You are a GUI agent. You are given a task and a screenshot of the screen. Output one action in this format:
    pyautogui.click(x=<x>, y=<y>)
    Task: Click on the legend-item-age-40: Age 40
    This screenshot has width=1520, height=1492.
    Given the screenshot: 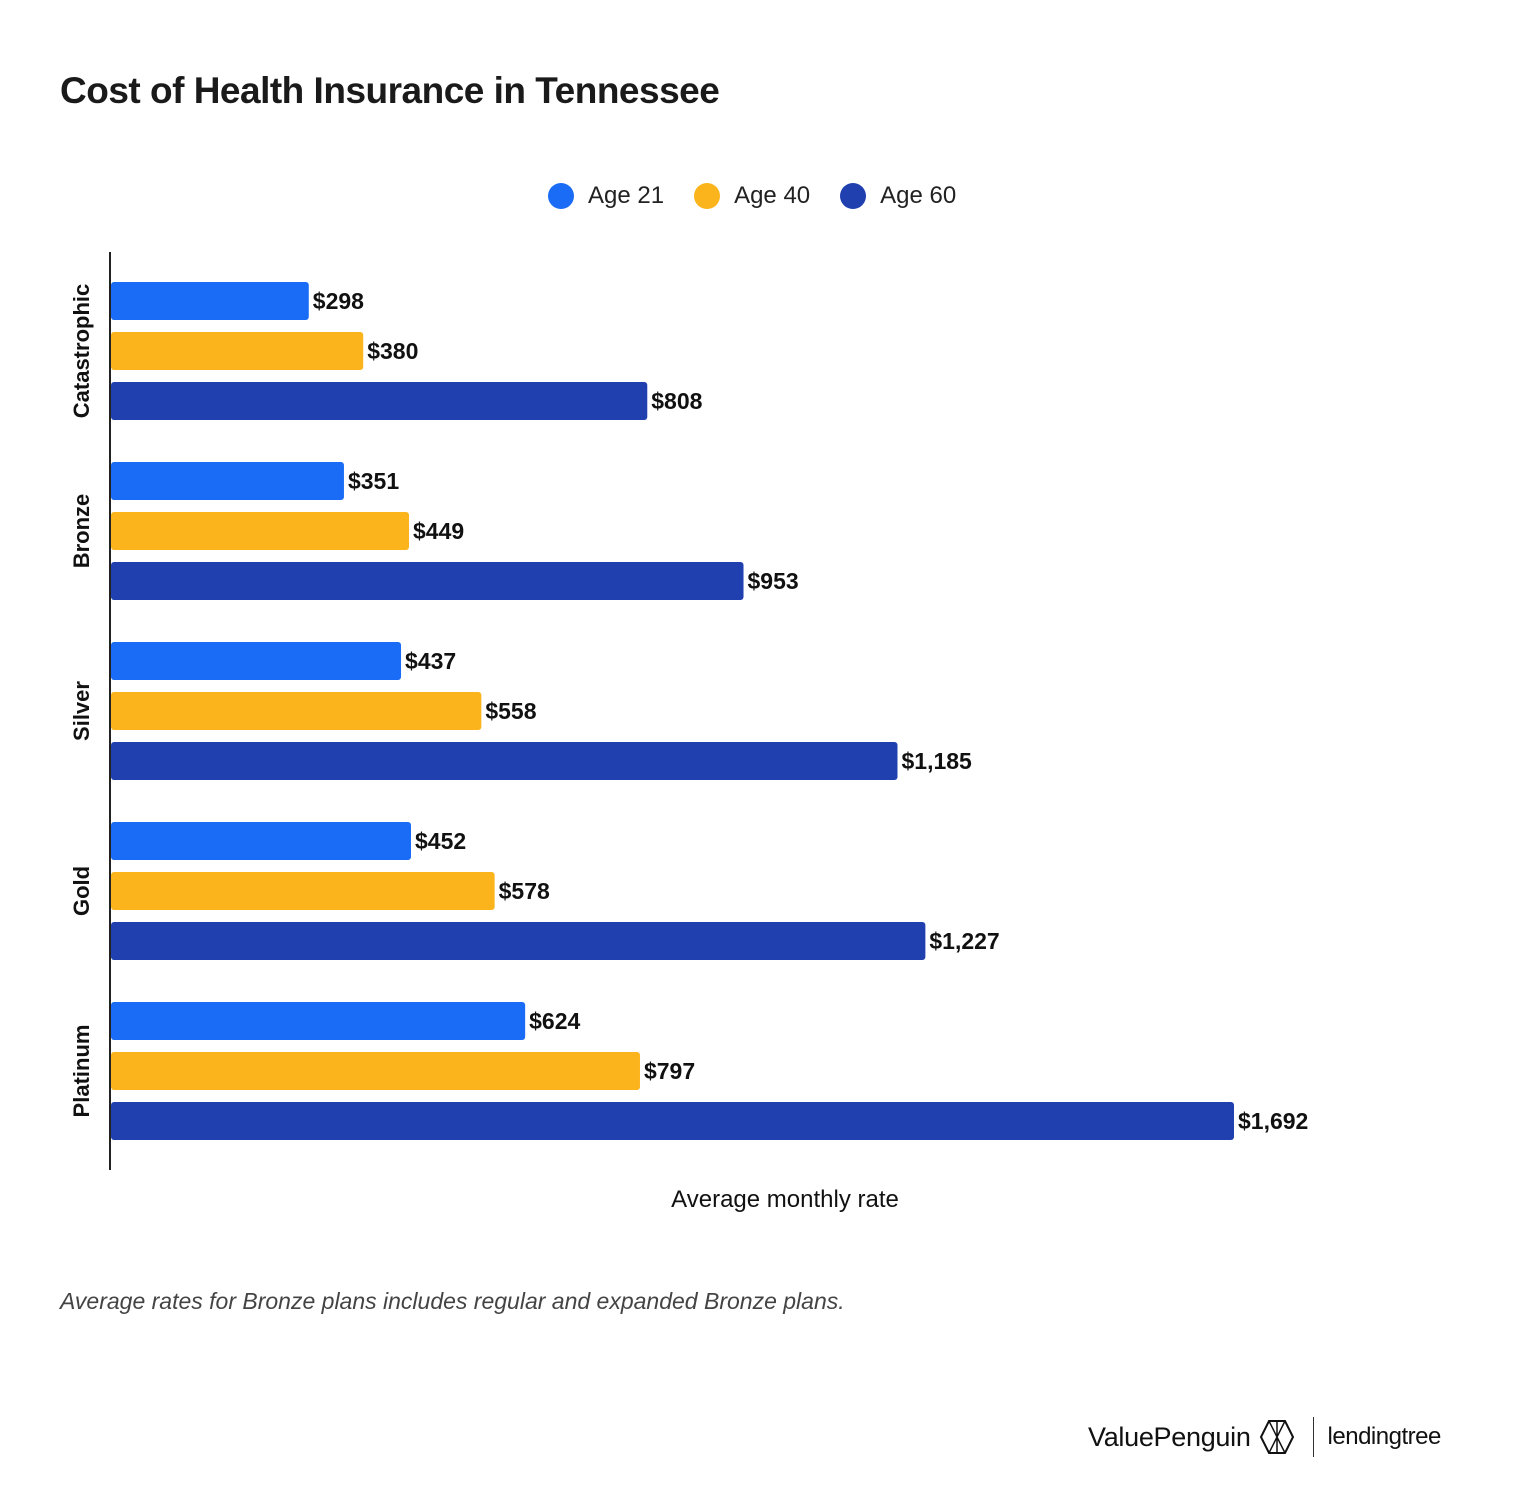 What is the action you would take?
    pyautogui.click(x=752, y=196)
    